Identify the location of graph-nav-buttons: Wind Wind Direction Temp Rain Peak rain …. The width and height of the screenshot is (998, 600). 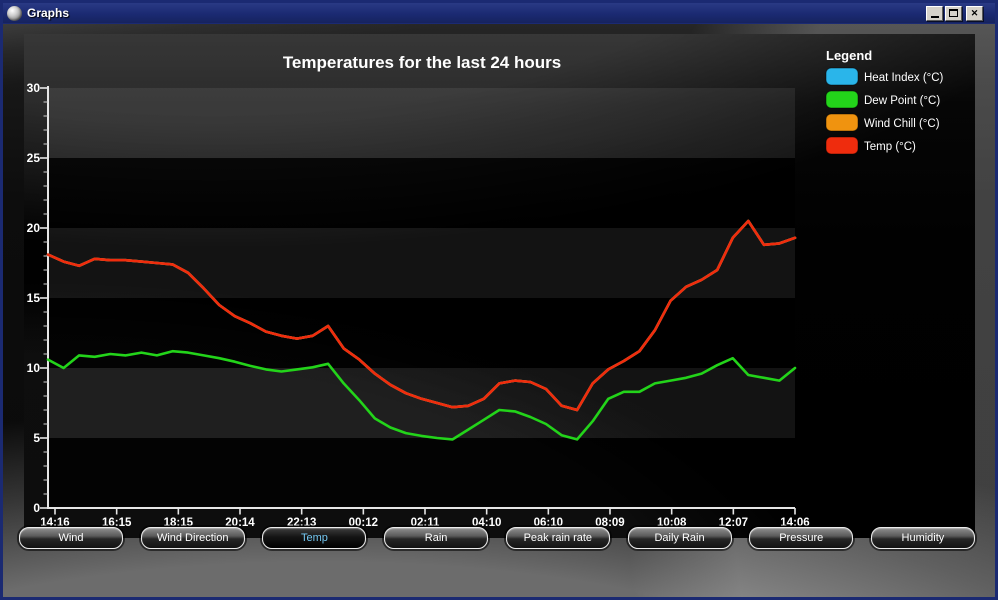
(497, 538).